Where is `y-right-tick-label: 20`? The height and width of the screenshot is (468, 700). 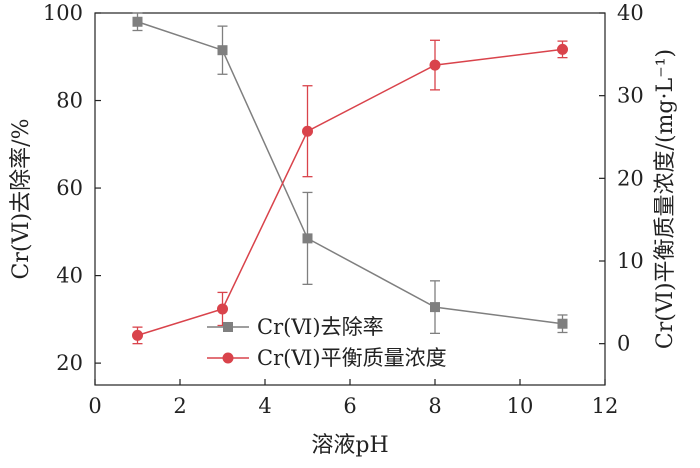
y-right-tick-label: 20 is located at coordinates (630, 178).